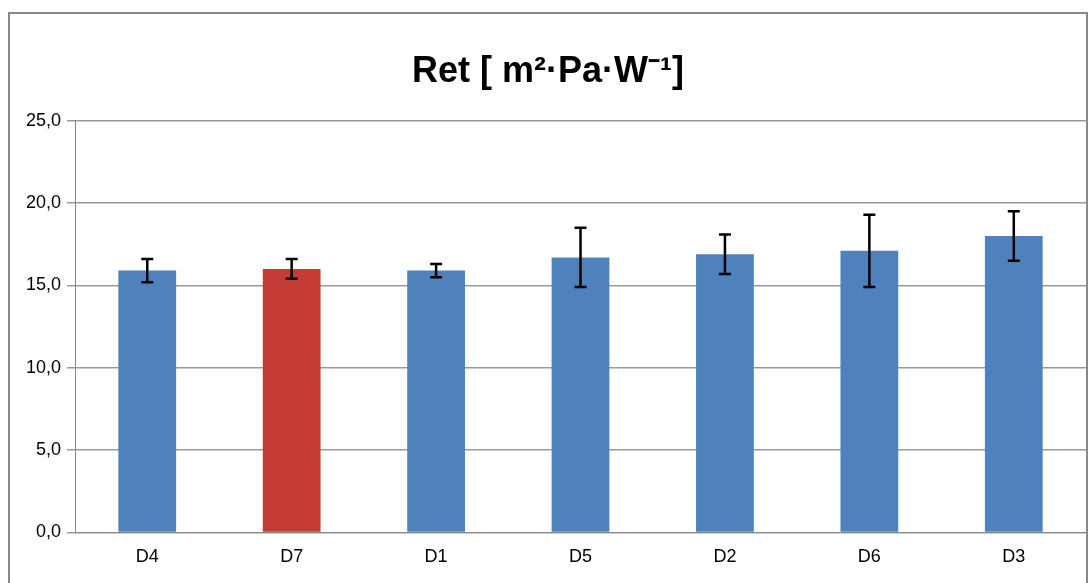 The width and height of the screenshot is (1092, 583). I want to click on y-tick-label: 0,0, so click(49, 531).